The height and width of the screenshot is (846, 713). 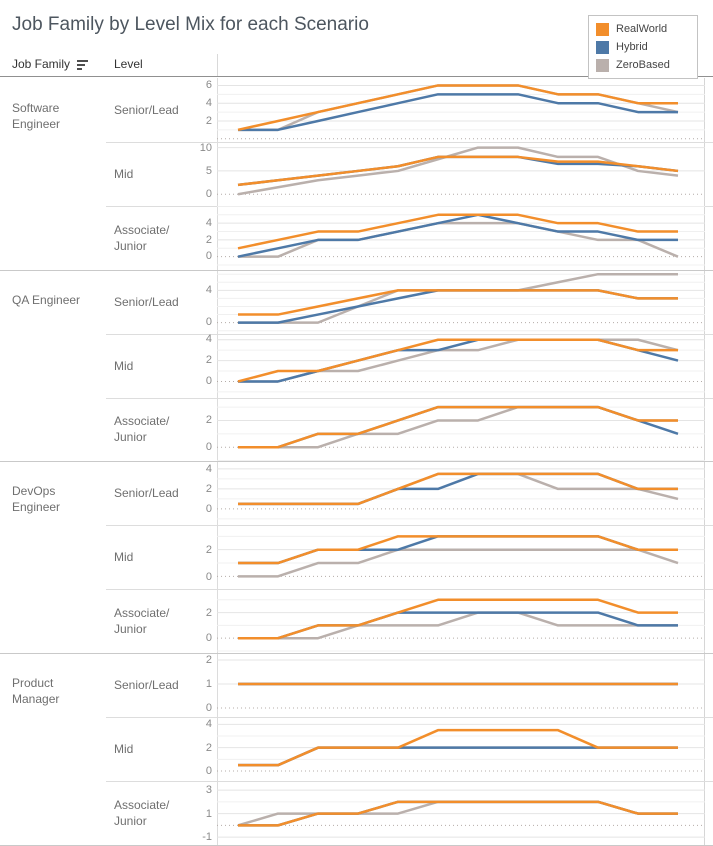 I want to click on legend-label: RealWorld, so click(x=642, y=29).